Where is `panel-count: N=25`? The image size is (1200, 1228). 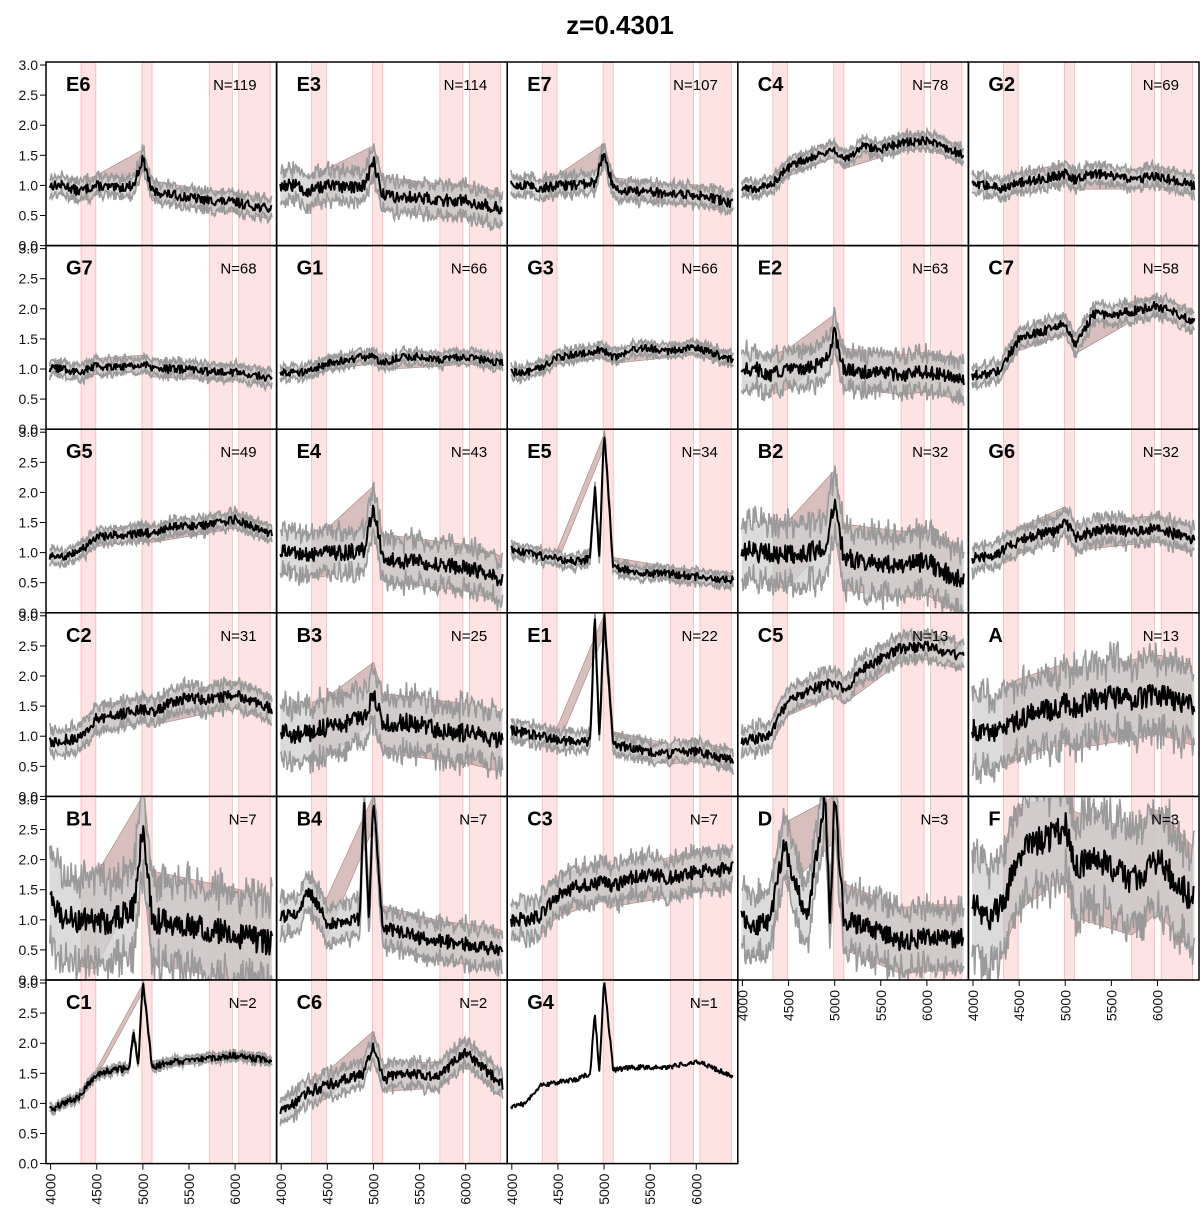 panel-count: N=25 is located at coordinates (469, 636).